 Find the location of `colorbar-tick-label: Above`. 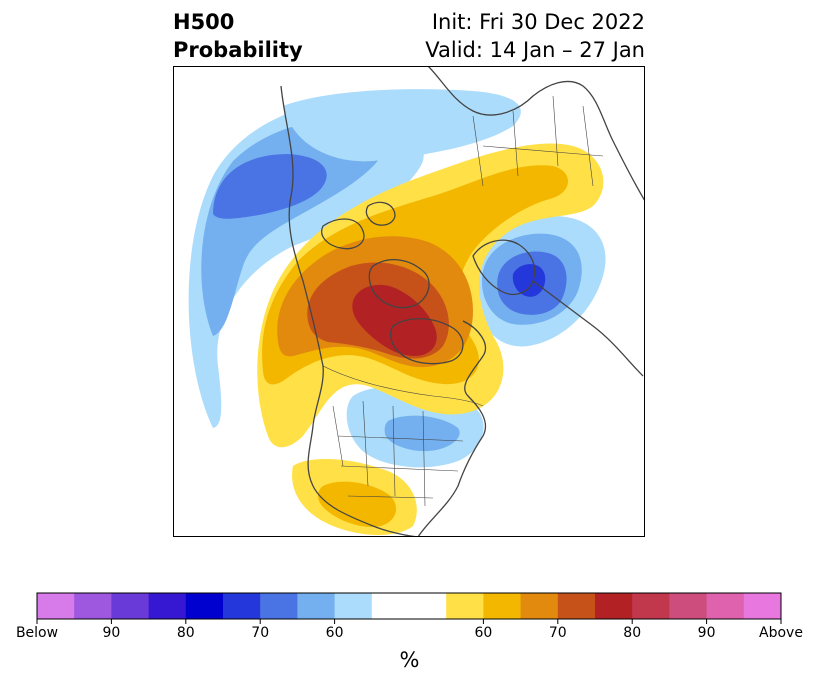

colorbar-tick-label: Above is located at coordinates (781, 632).